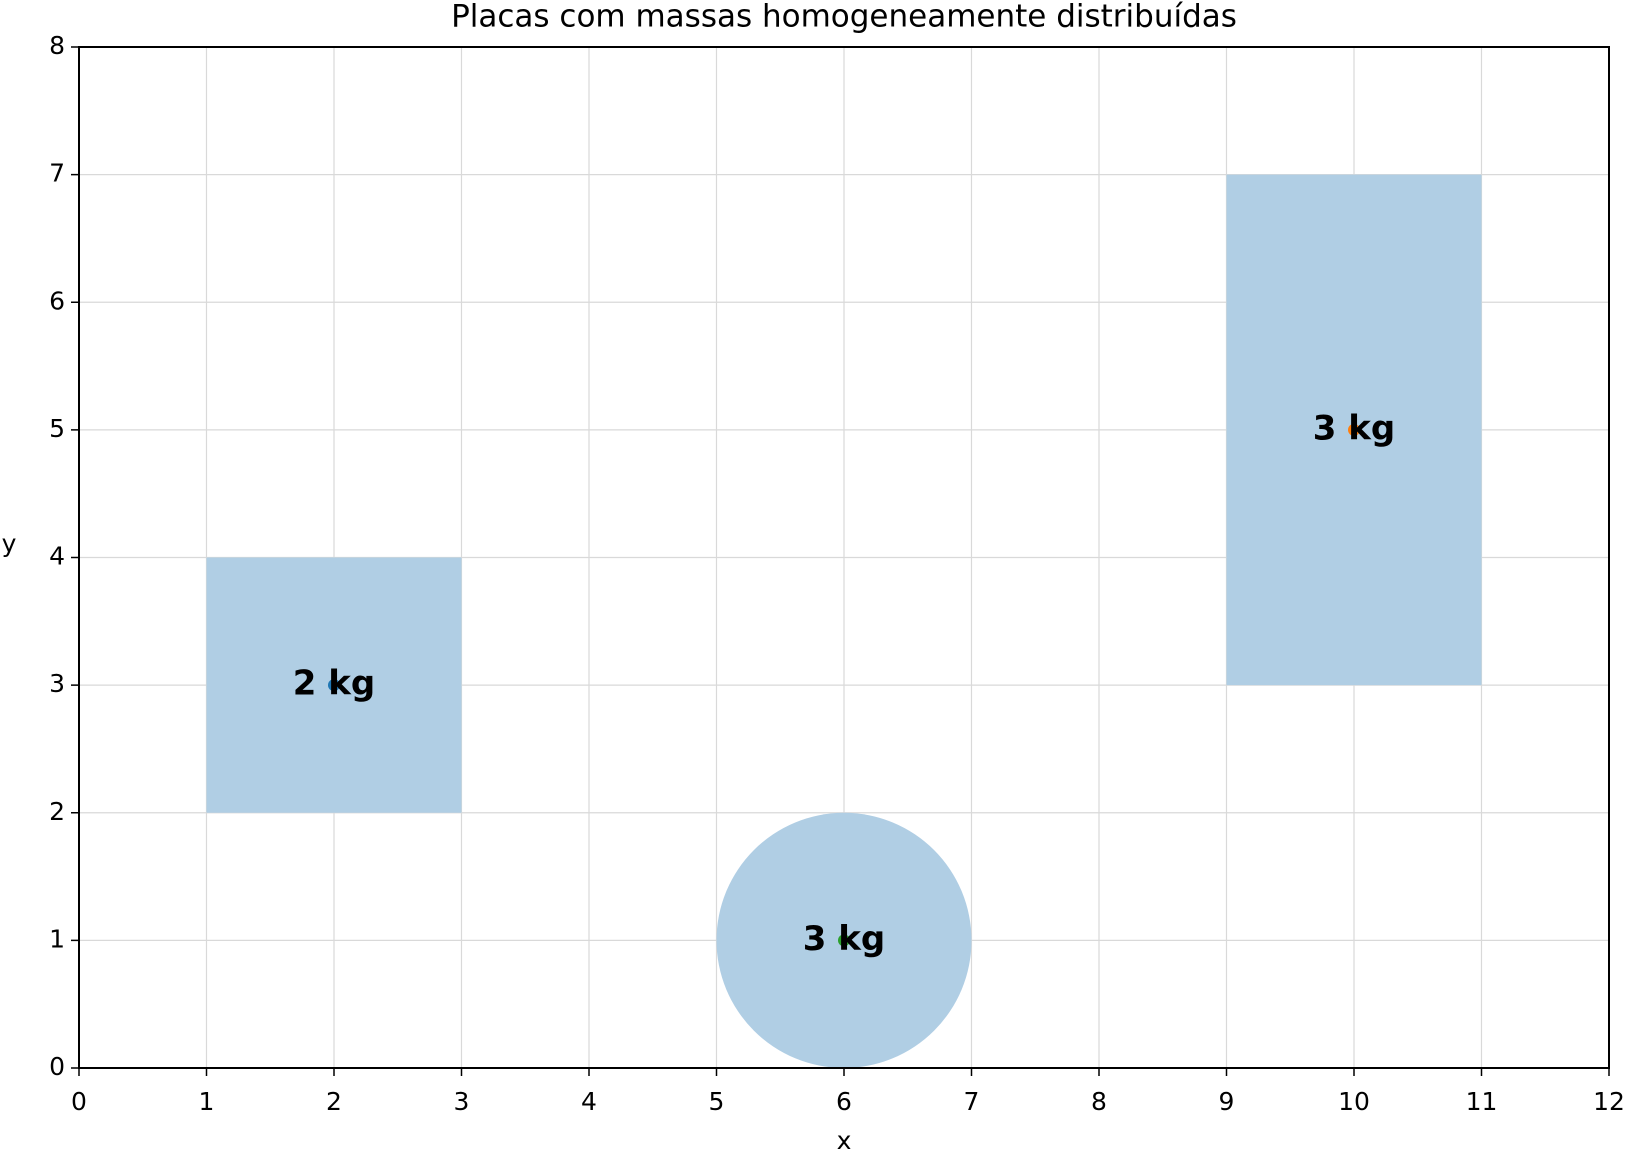 The image size is (1627, 1155). What do you see at coordinates (57, 45) in the screenshot?
I see `y-tick-label: 8` at bounding box center [57, 45].